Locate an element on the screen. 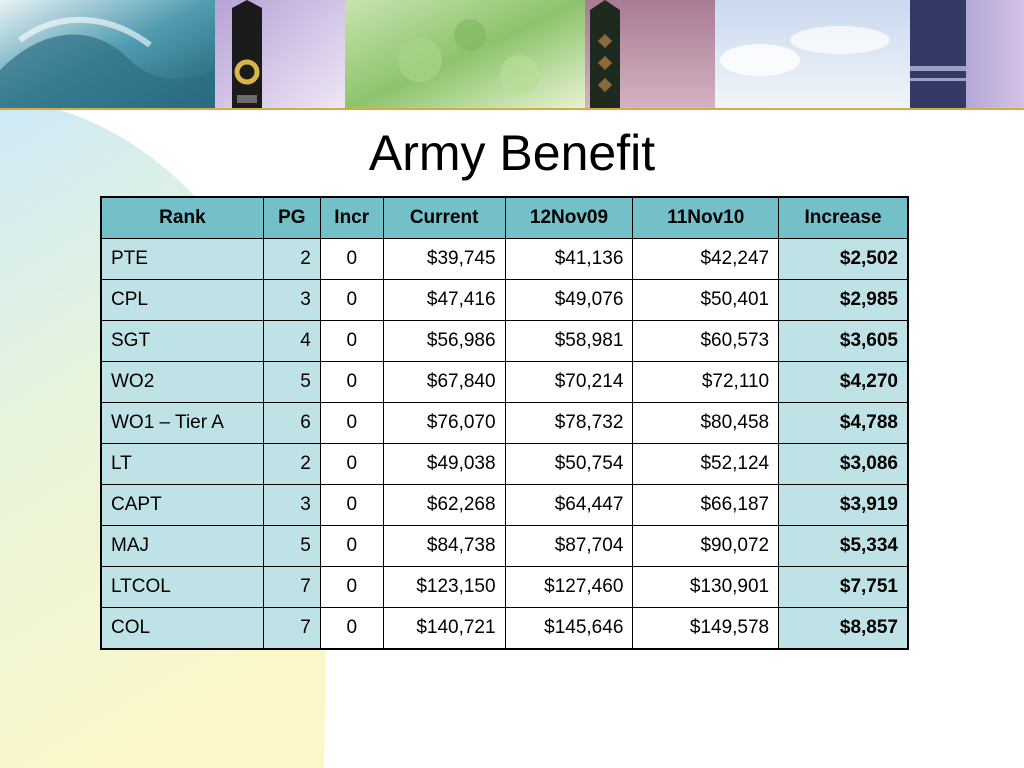 This screenshot has width=1024, height=768. rank-cell: CPL is located at coordinates (182, 300).